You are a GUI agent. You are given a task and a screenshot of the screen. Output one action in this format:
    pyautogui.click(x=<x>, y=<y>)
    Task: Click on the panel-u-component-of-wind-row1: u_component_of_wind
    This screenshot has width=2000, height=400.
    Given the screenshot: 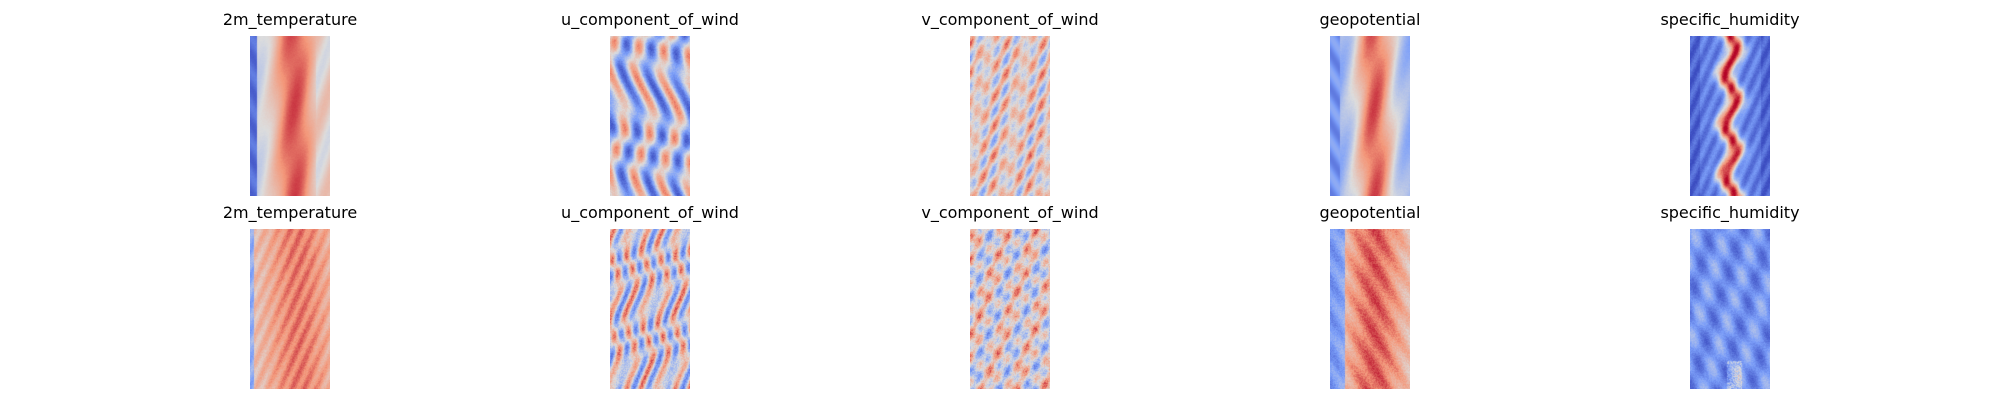 What is the action you would take?
    pyautogui.click(x=650, y=104)
    